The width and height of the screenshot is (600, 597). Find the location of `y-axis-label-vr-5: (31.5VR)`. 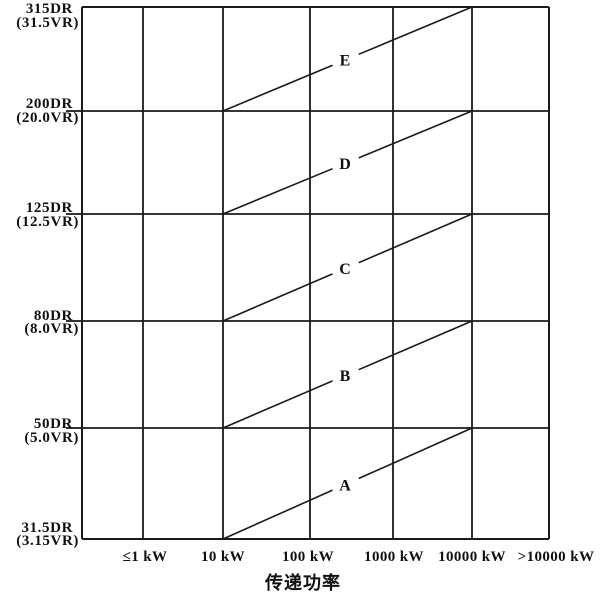

y-axis-label-vr-5: (31.5VR) is located at coordinates (47, 23).